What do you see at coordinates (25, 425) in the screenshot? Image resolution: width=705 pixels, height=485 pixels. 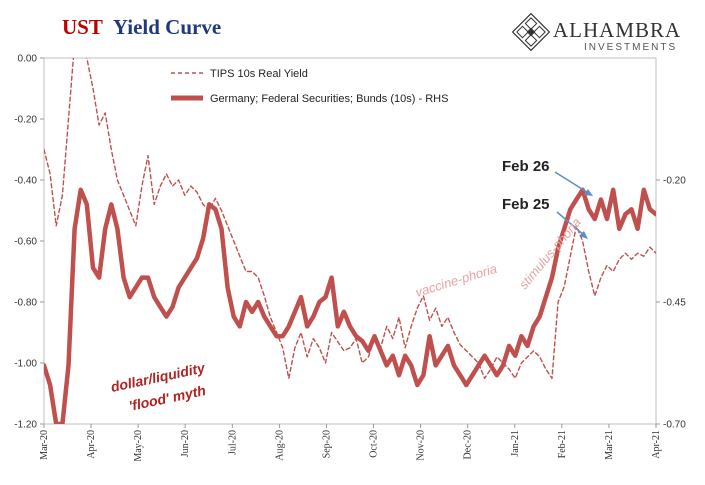 I see `left-y-tick-label: -1.20` at bounding box center [25, 425].